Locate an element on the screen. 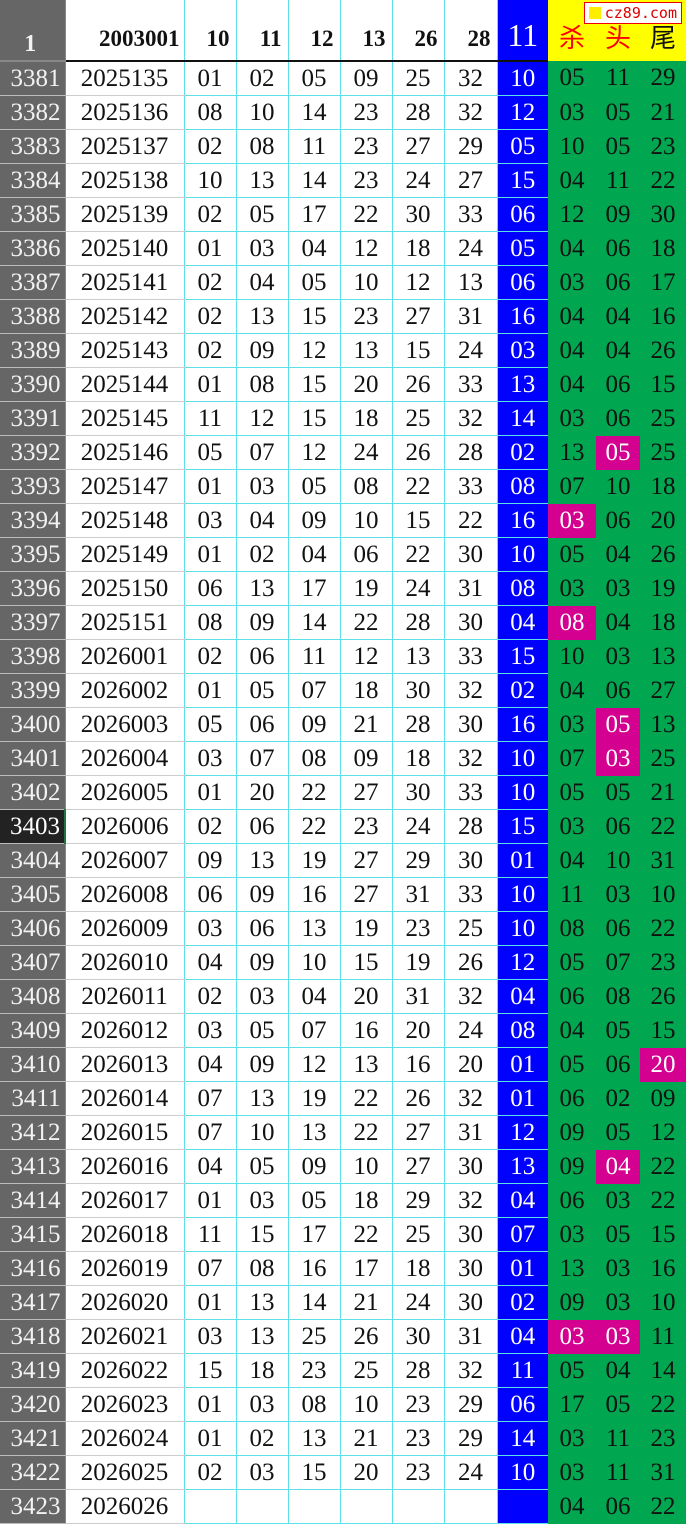  number-cell: 33 is located at coordinates (471, 792).